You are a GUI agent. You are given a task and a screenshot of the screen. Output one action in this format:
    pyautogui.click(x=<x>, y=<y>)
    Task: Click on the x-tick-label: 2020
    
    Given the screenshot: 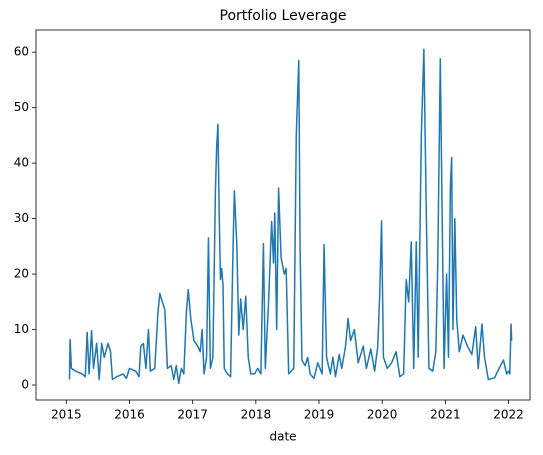 What is the action you would take?
    pyautogui.click(x=382, y=415)
    